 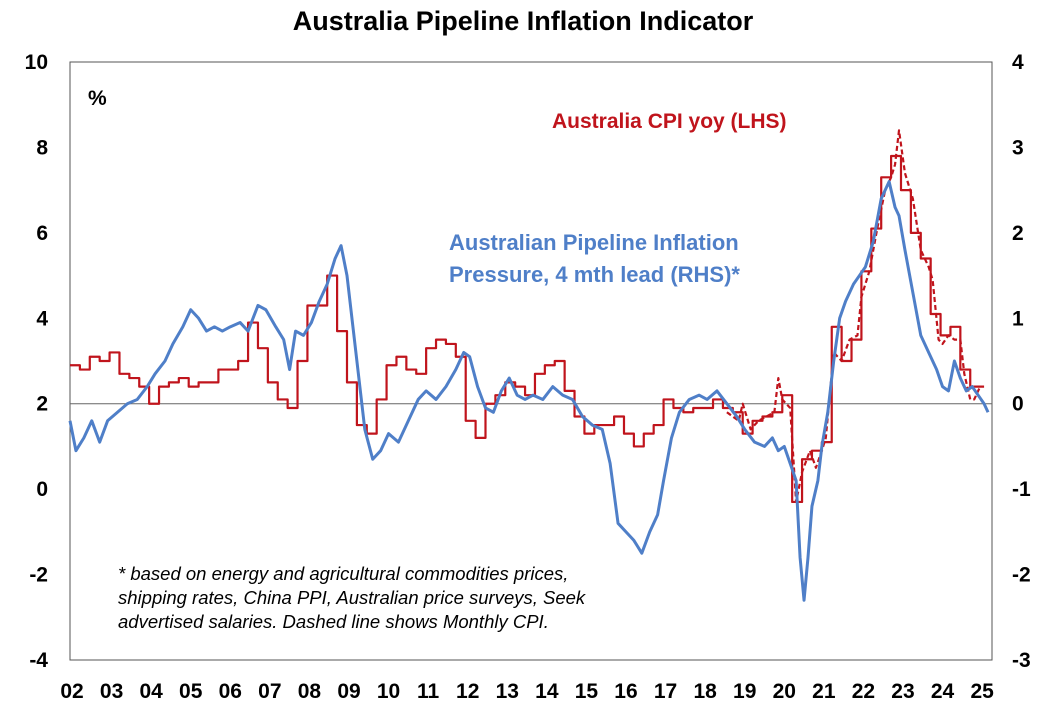 I want to click on x-tick-label: 21, so click(x=824, y=691).